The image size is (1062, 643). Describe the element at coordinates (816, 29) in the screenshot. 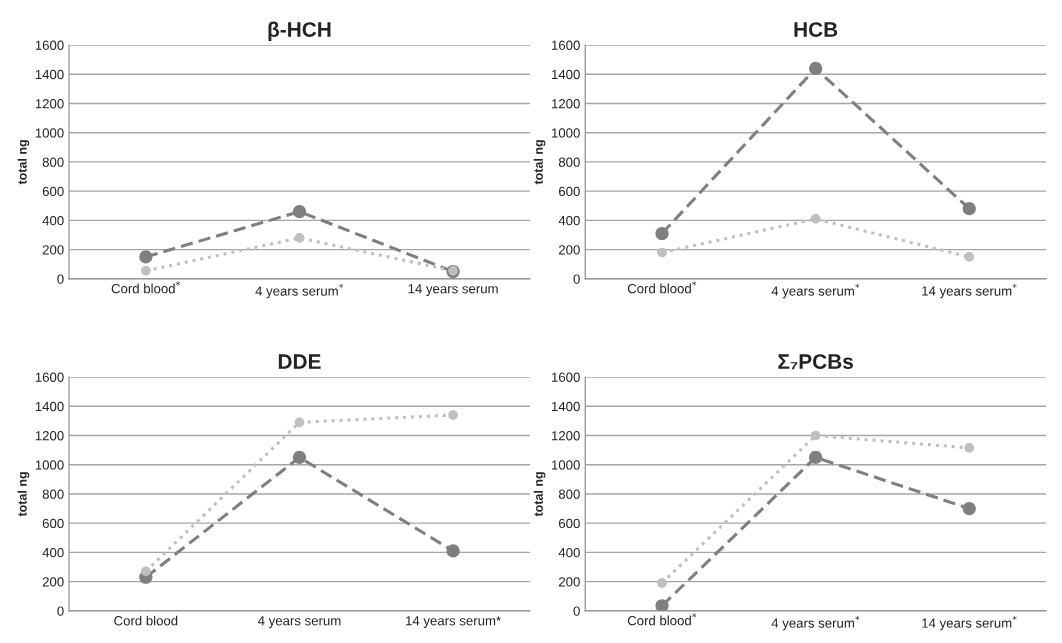

I see `chart-title: HCB` at that location.